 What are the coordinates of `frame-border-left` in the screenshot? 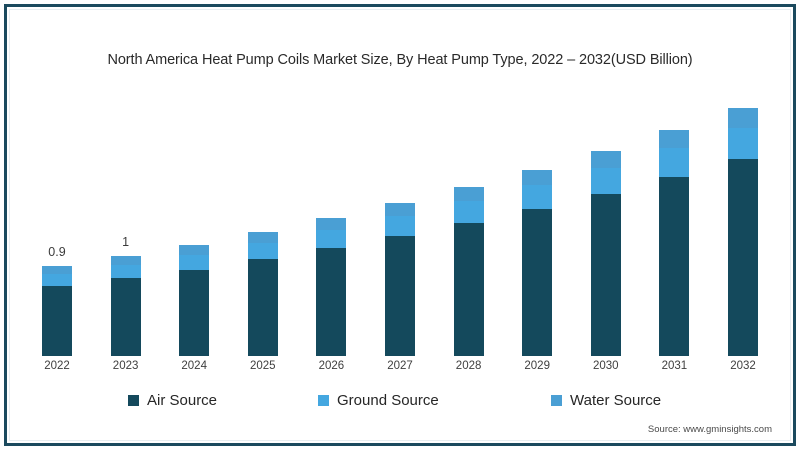 It's located at (5, 225).